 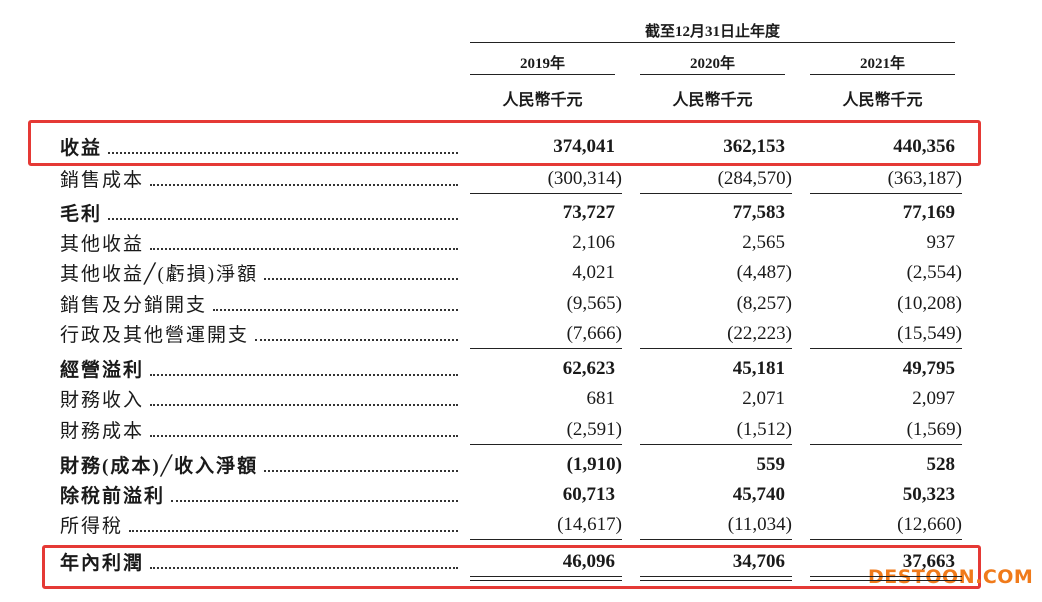 I want to click on cell-value: 2,106, so click(x=593, y=242).